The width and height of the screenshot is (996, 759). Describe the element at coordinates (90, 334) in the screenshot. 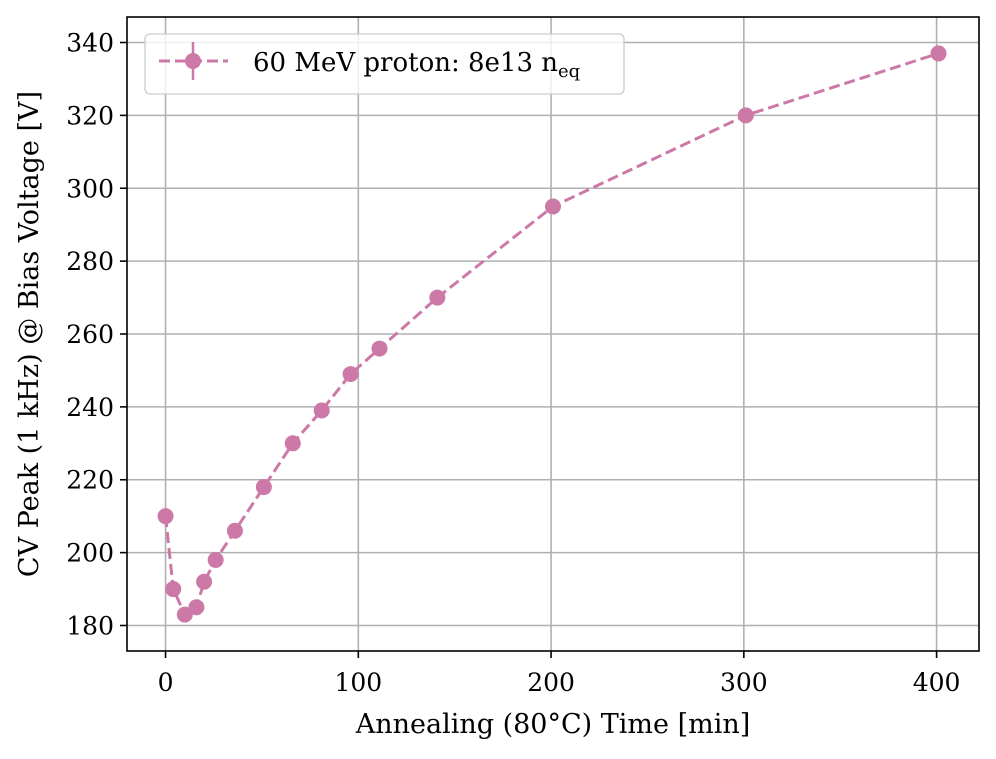

I see `y-tick-label: 260` at that location.